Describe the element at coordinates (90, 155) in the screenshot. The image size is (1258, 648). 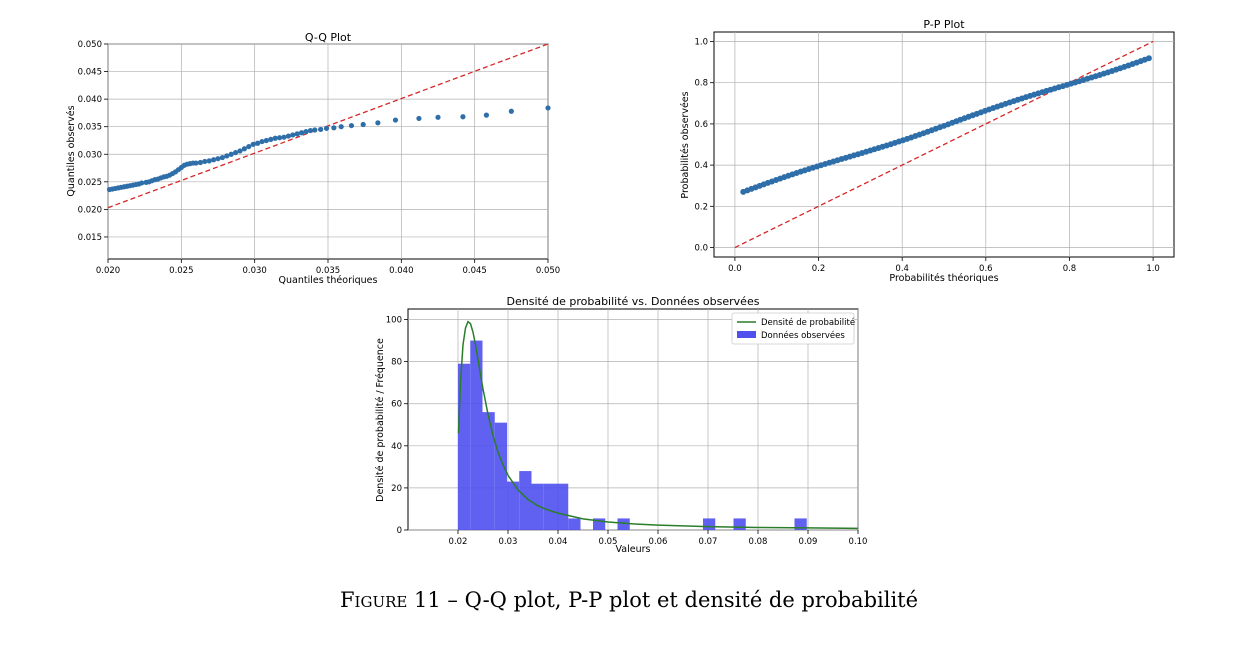
I see `y-tick-label: 0.030` at that location.